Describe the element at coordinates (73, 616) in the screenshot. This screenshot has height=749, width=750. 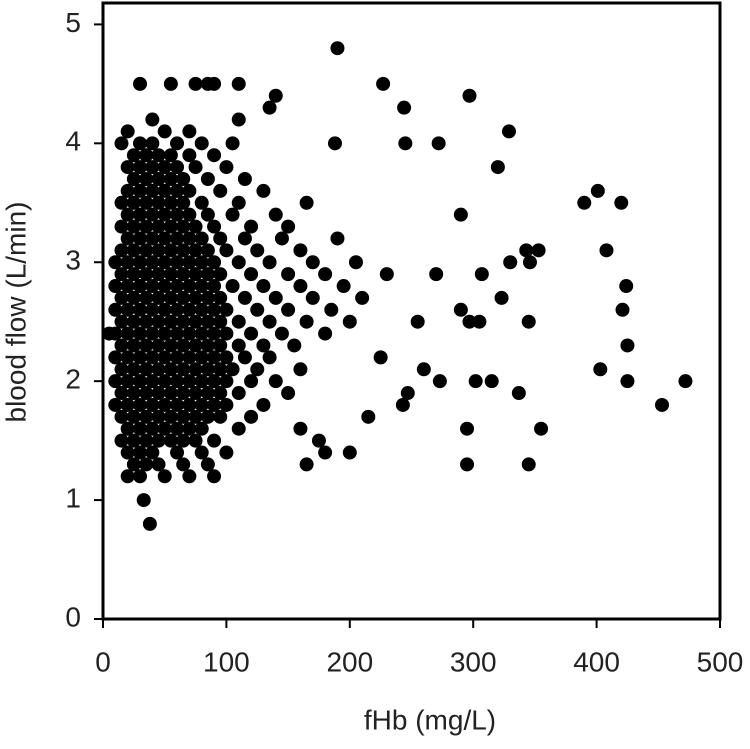
I see `y-tick-label: 0` at that location.